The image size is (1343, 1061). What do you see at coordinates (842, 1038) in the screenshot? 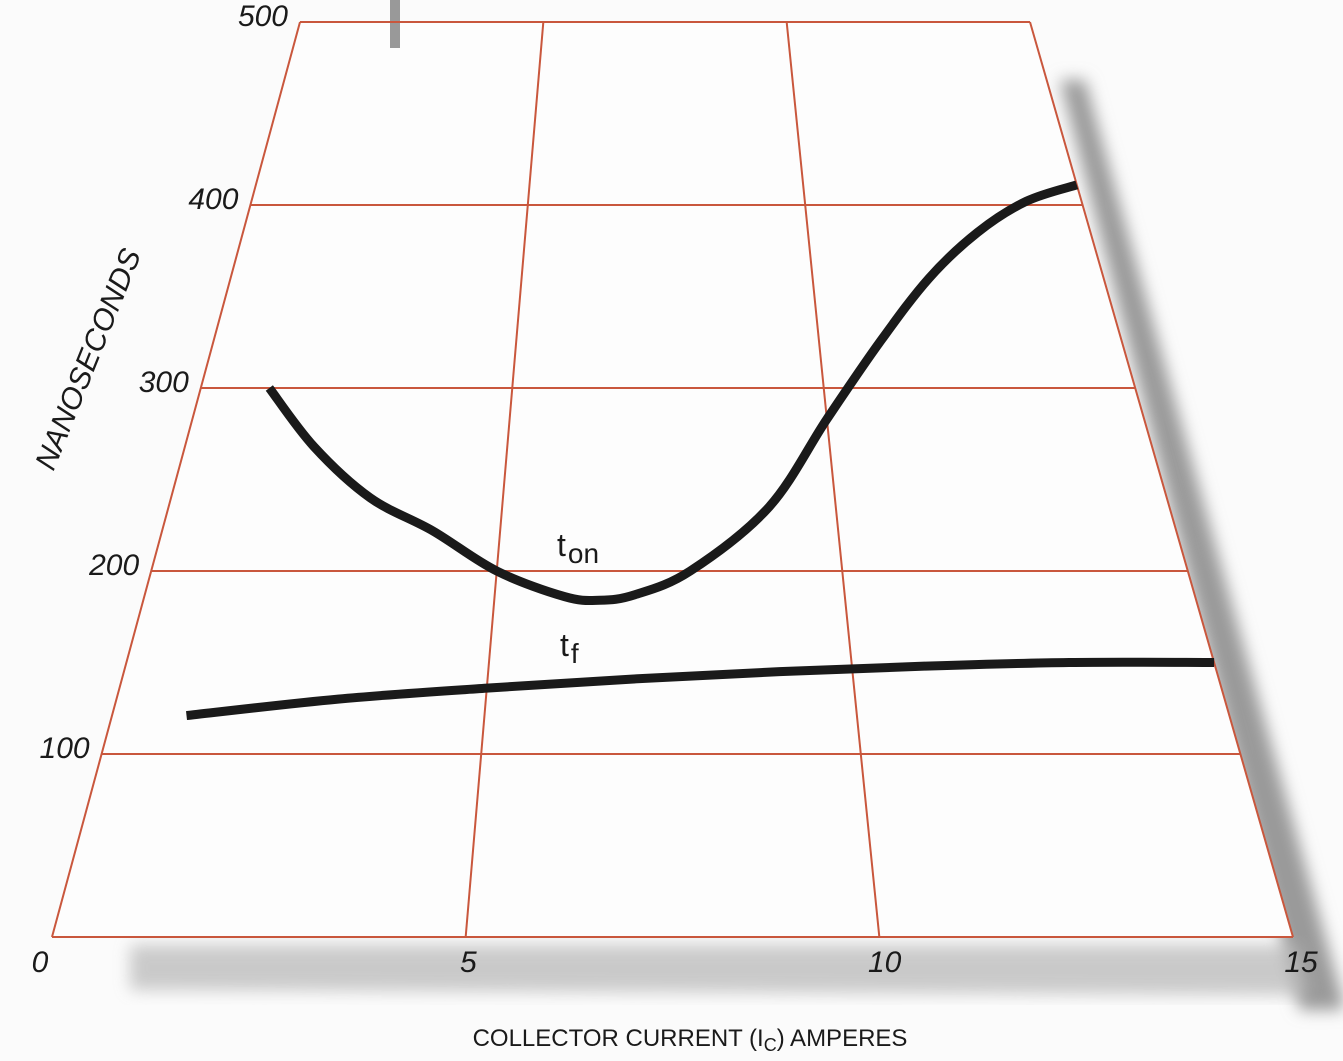
I see `x-axis-label-part: ) AMPERES` at bounding box center [842, 1038].